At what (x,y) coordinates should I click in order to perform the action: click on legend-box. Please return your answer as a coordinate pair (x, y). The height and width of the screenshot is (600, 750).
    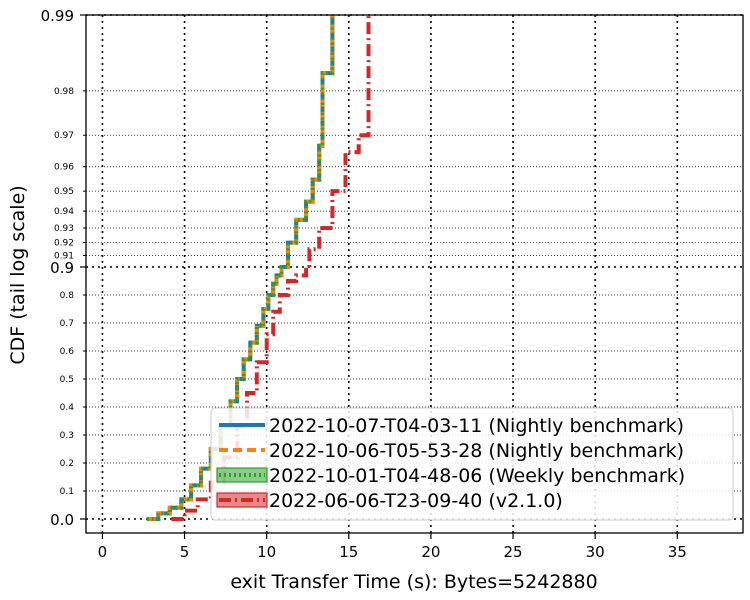
    Looking at the image, I should click on (472, 464).